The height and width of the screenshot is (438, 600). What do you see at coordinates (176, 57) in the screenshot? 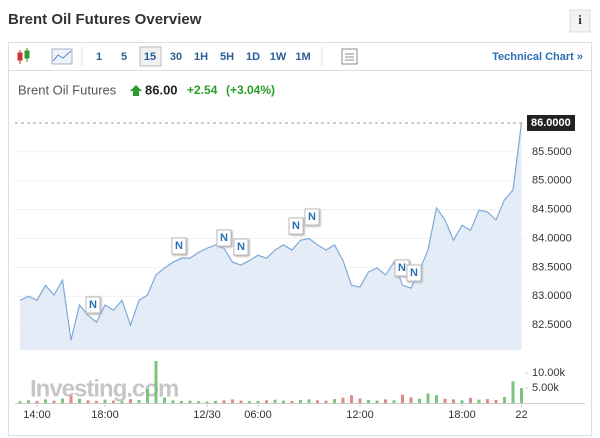
I see `period-button: 30` at bounding box center [176, 57].